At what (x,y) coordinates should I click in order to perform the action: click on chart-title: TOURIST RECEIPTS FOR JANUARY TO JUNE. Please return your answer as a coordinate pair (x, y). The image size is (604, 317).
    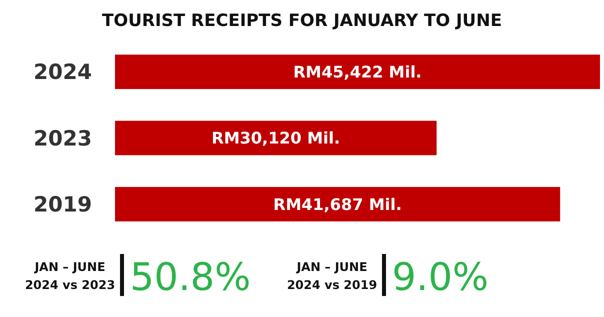
    Looking at the image, I should click on (302, 21).